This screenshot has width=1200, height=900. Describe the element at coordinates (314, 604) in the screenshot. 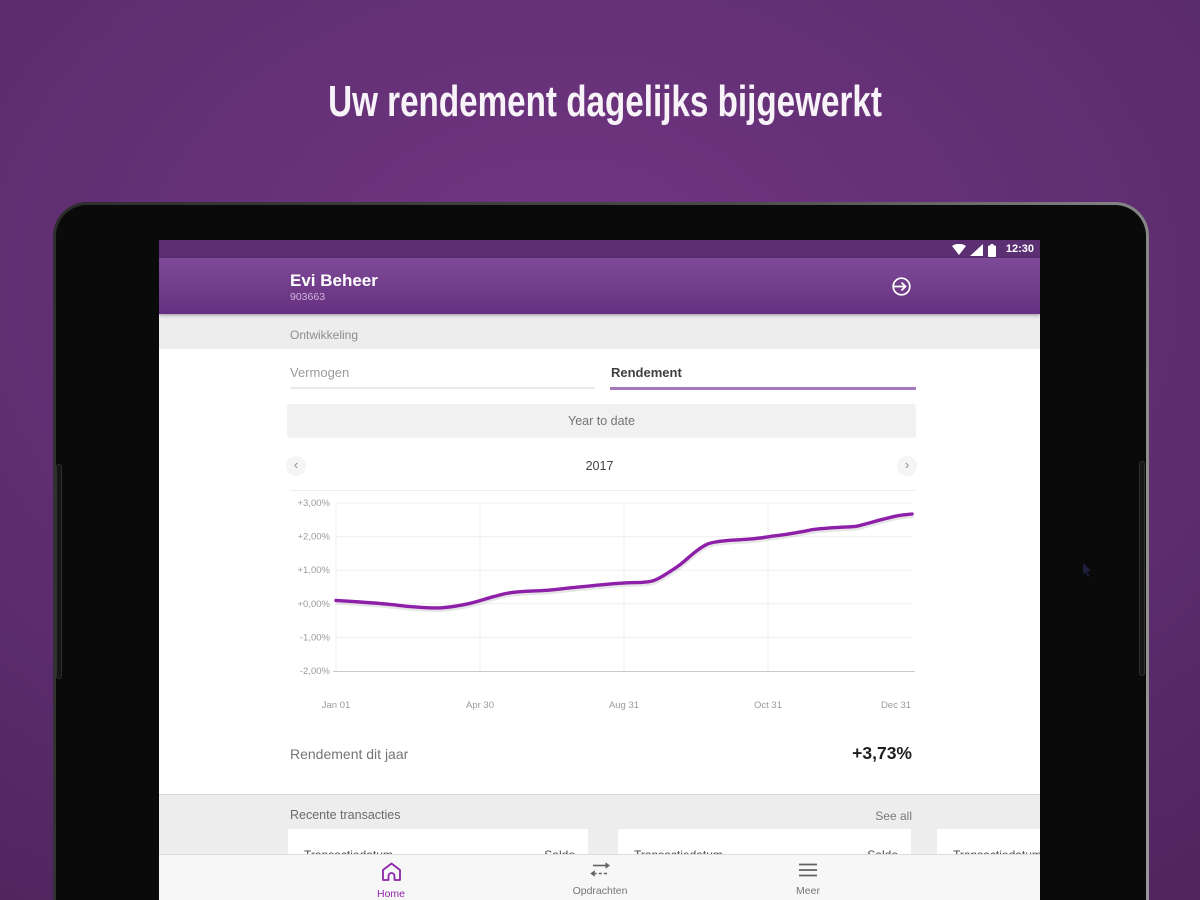

I see `svg-text: +0,00%` at that location.